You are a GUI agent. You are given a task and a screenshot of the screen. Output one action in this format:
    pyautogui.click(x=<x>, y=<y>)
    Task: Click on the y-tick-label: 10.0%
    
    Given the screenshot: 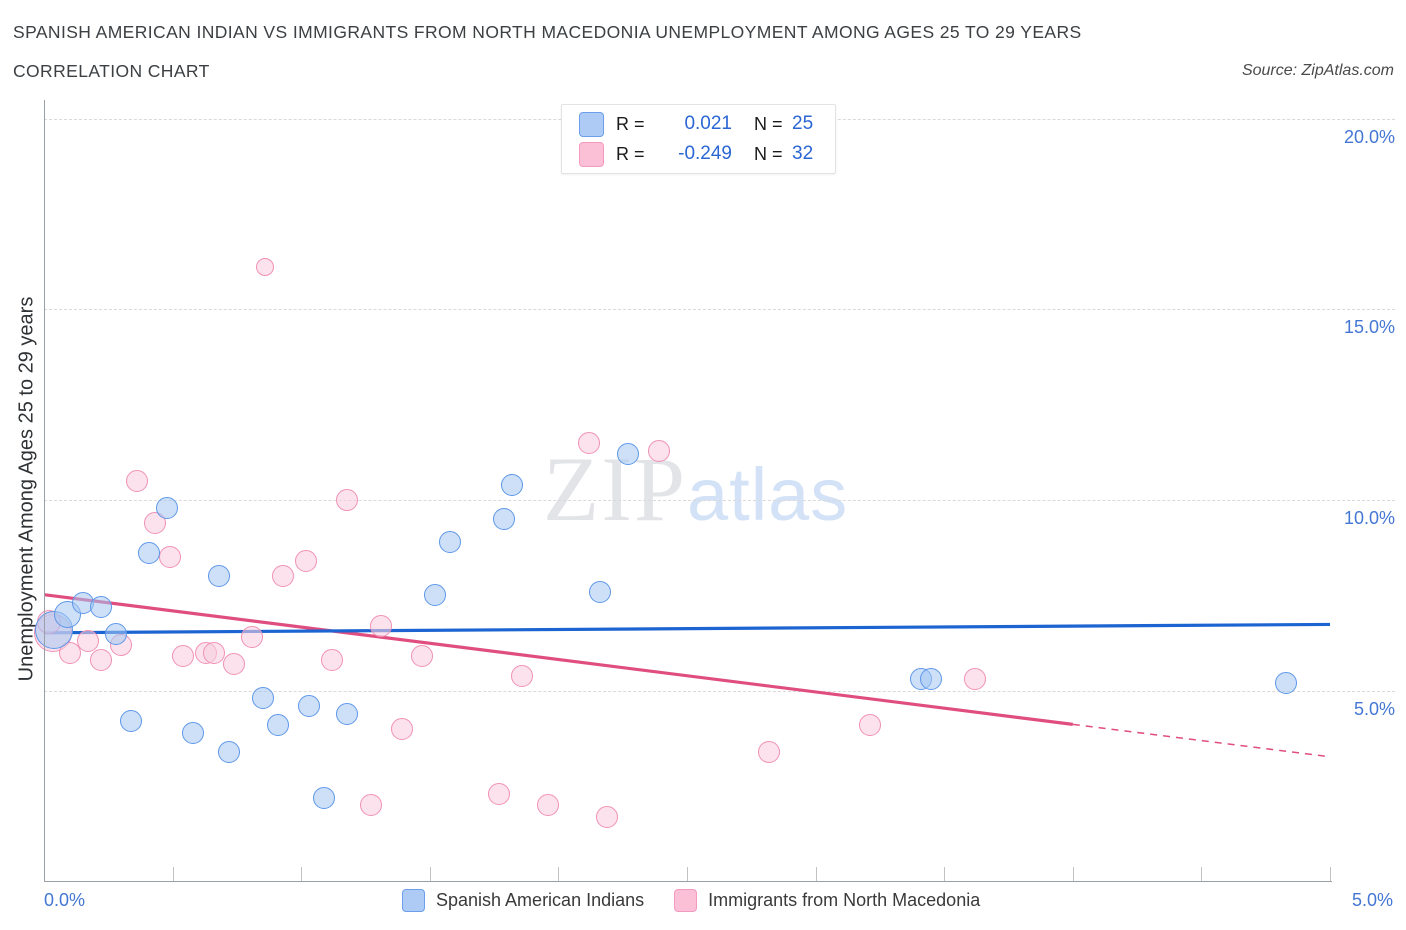 What is the action you would take?
    pyautogui.click(x=1369, y=518)
    